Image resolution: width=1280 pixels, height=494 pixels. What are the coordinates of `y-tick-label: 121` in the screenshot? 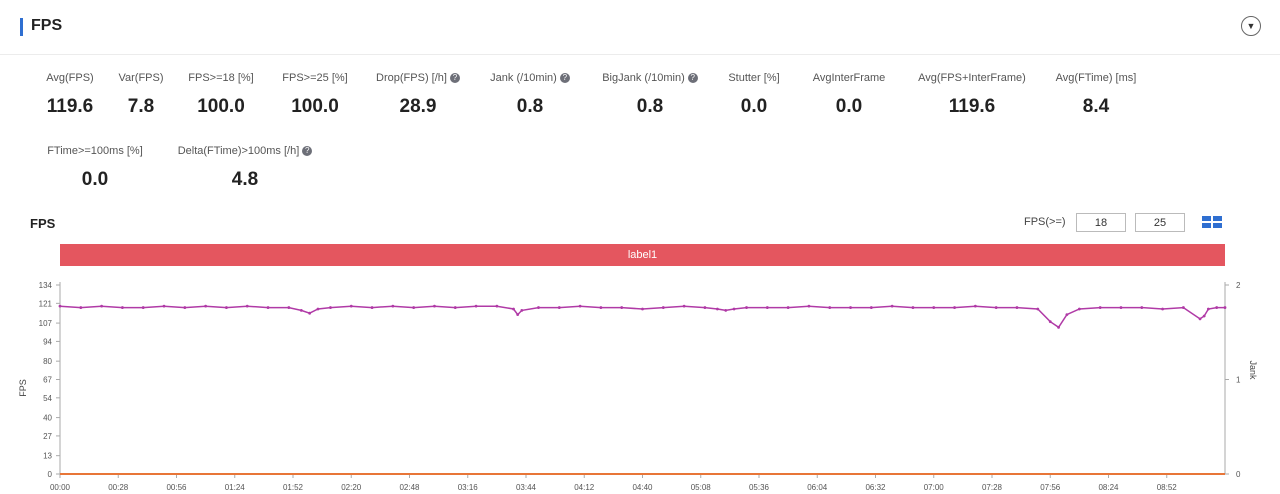 It's located at (46, 303).